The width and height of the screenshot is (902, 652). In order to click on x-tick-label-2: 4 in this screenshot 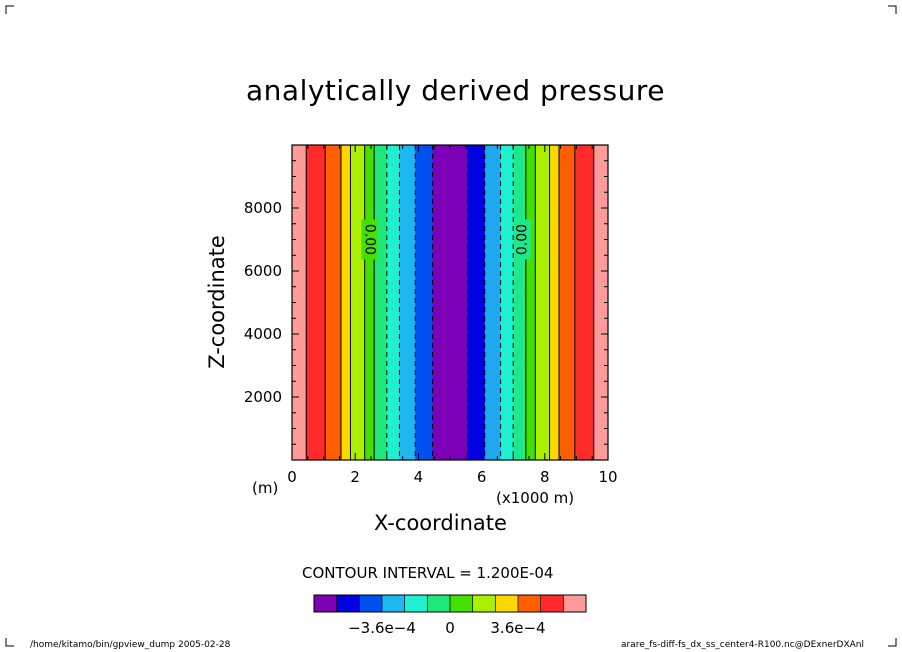, I will do `click(419, 477)`.